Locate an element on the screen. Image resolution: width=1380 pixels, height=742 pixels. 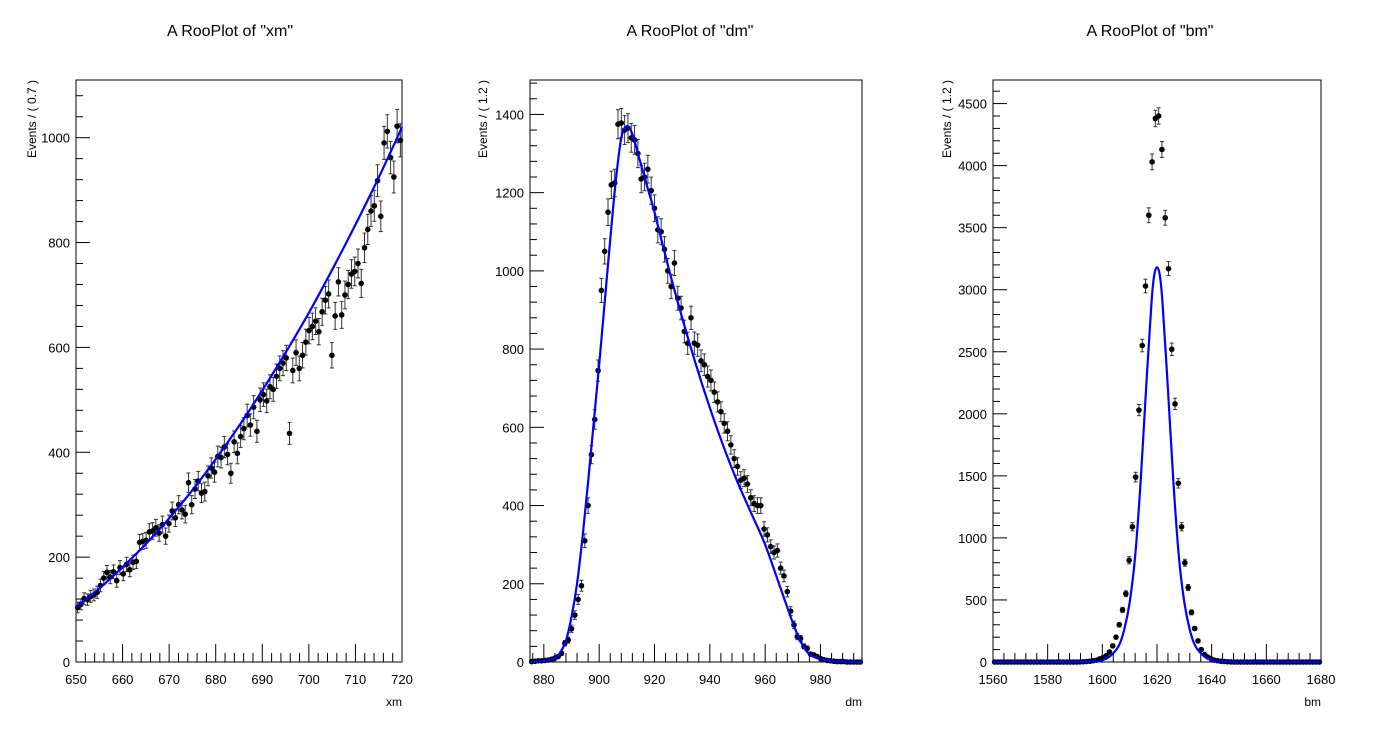
x-tick-label: 660 is located at coordinates (123, 679).